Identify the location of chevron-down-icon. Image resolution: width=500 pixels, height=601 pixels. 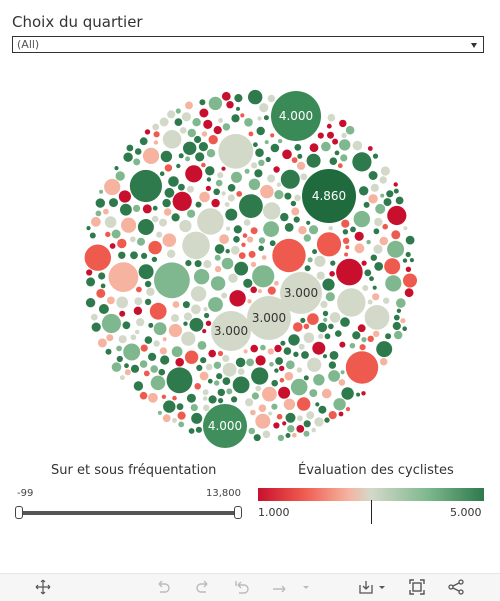
(474, 45).